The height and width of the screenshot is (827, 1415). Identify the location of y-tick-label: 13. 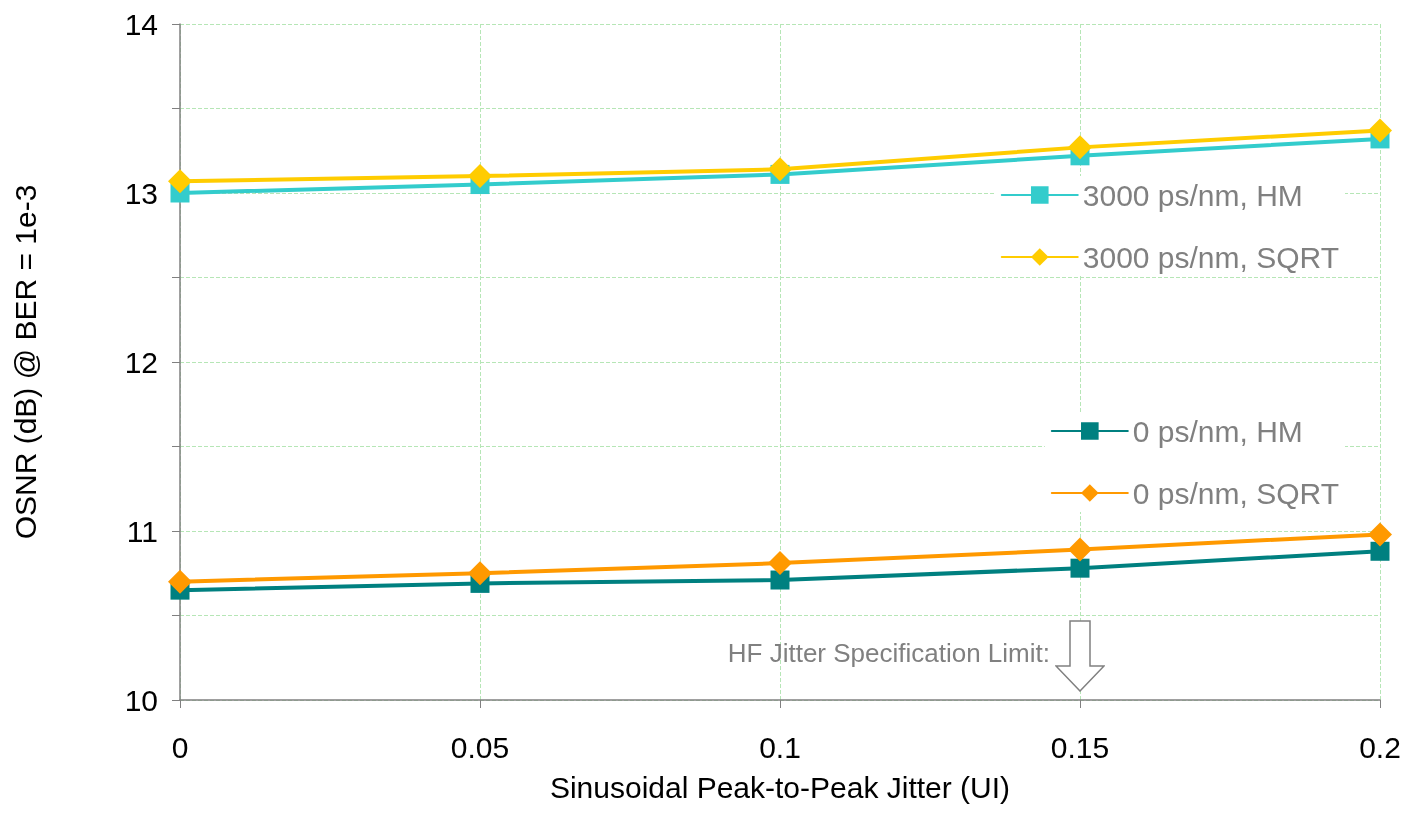
(141, 193).